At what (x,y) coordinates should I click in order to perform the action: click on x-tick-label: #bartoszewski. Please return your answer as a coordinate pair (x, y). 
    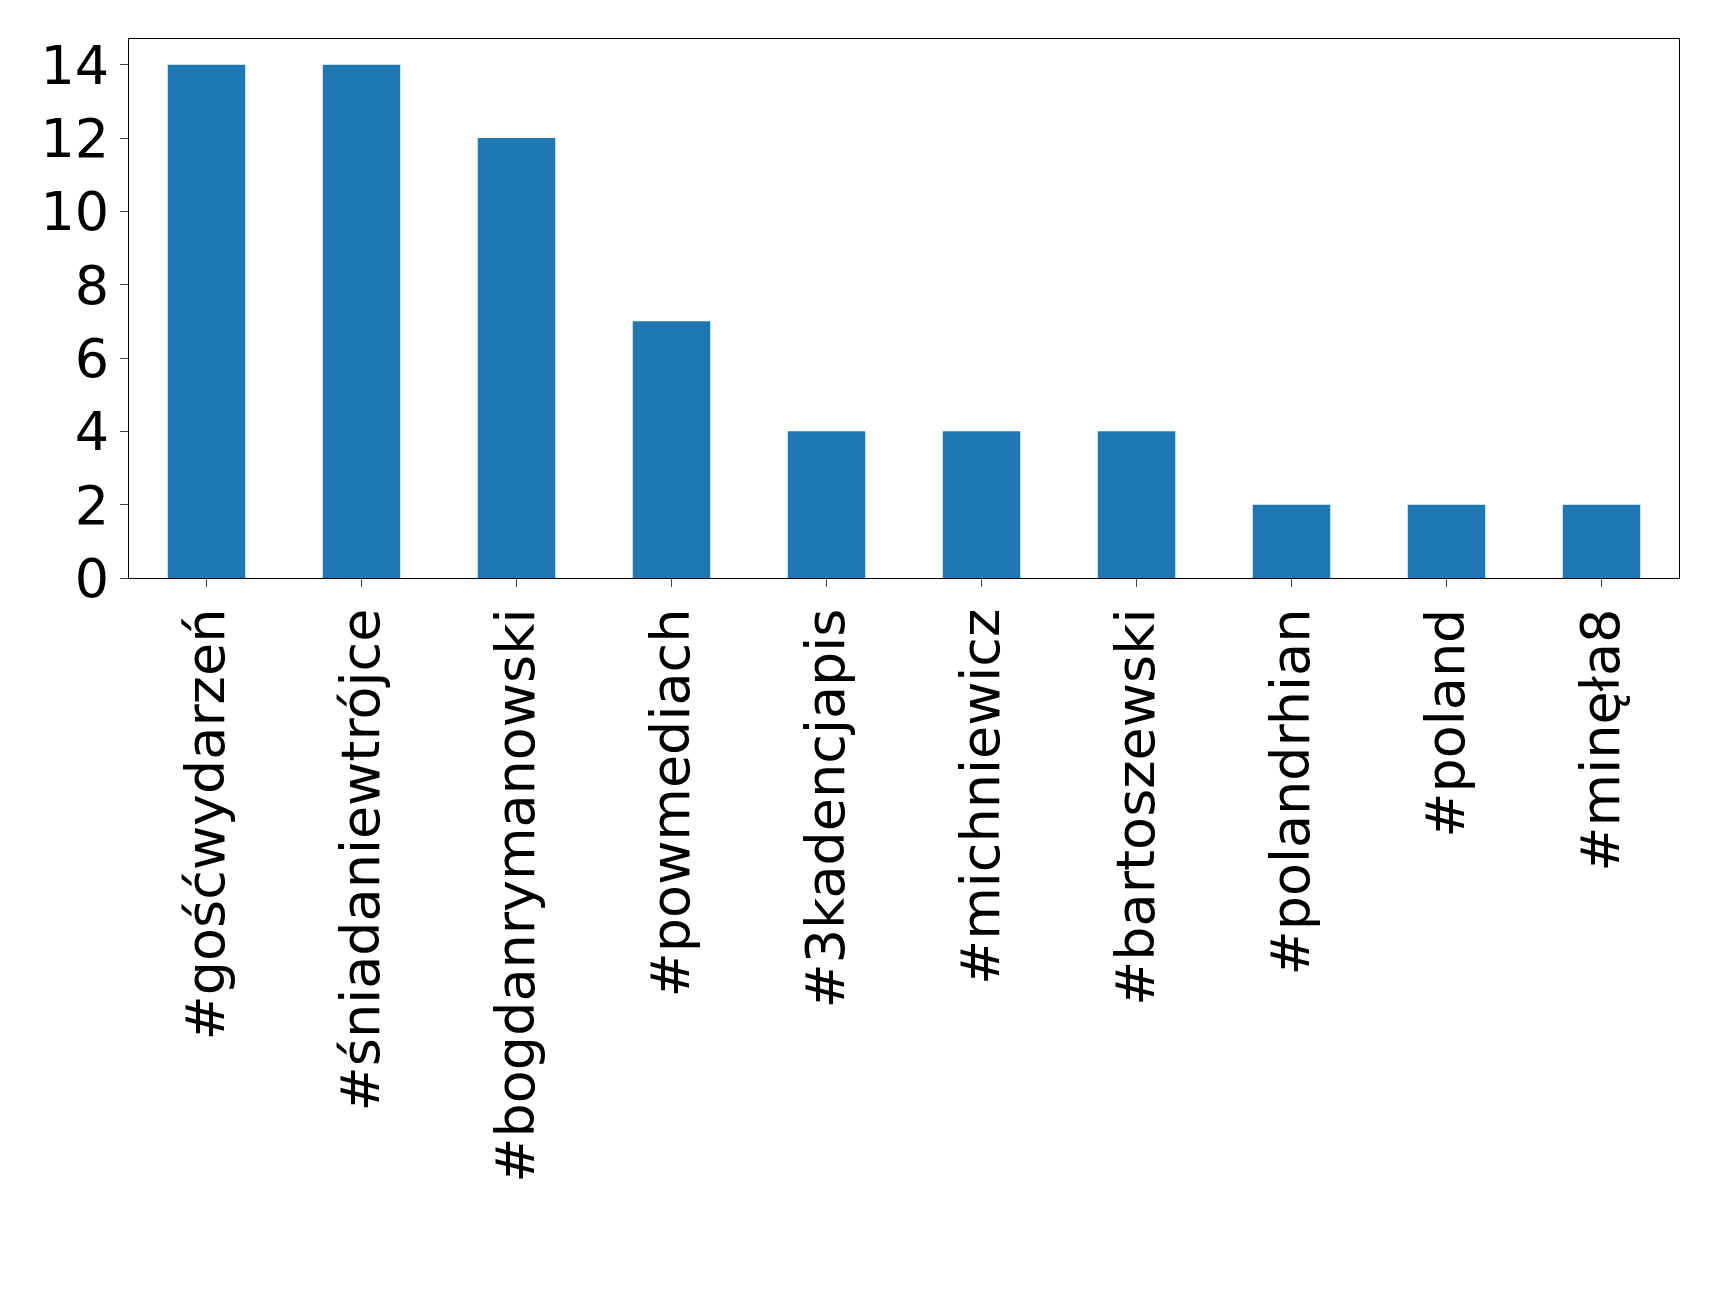
    Looking at the image, I should click on (1136, 807).